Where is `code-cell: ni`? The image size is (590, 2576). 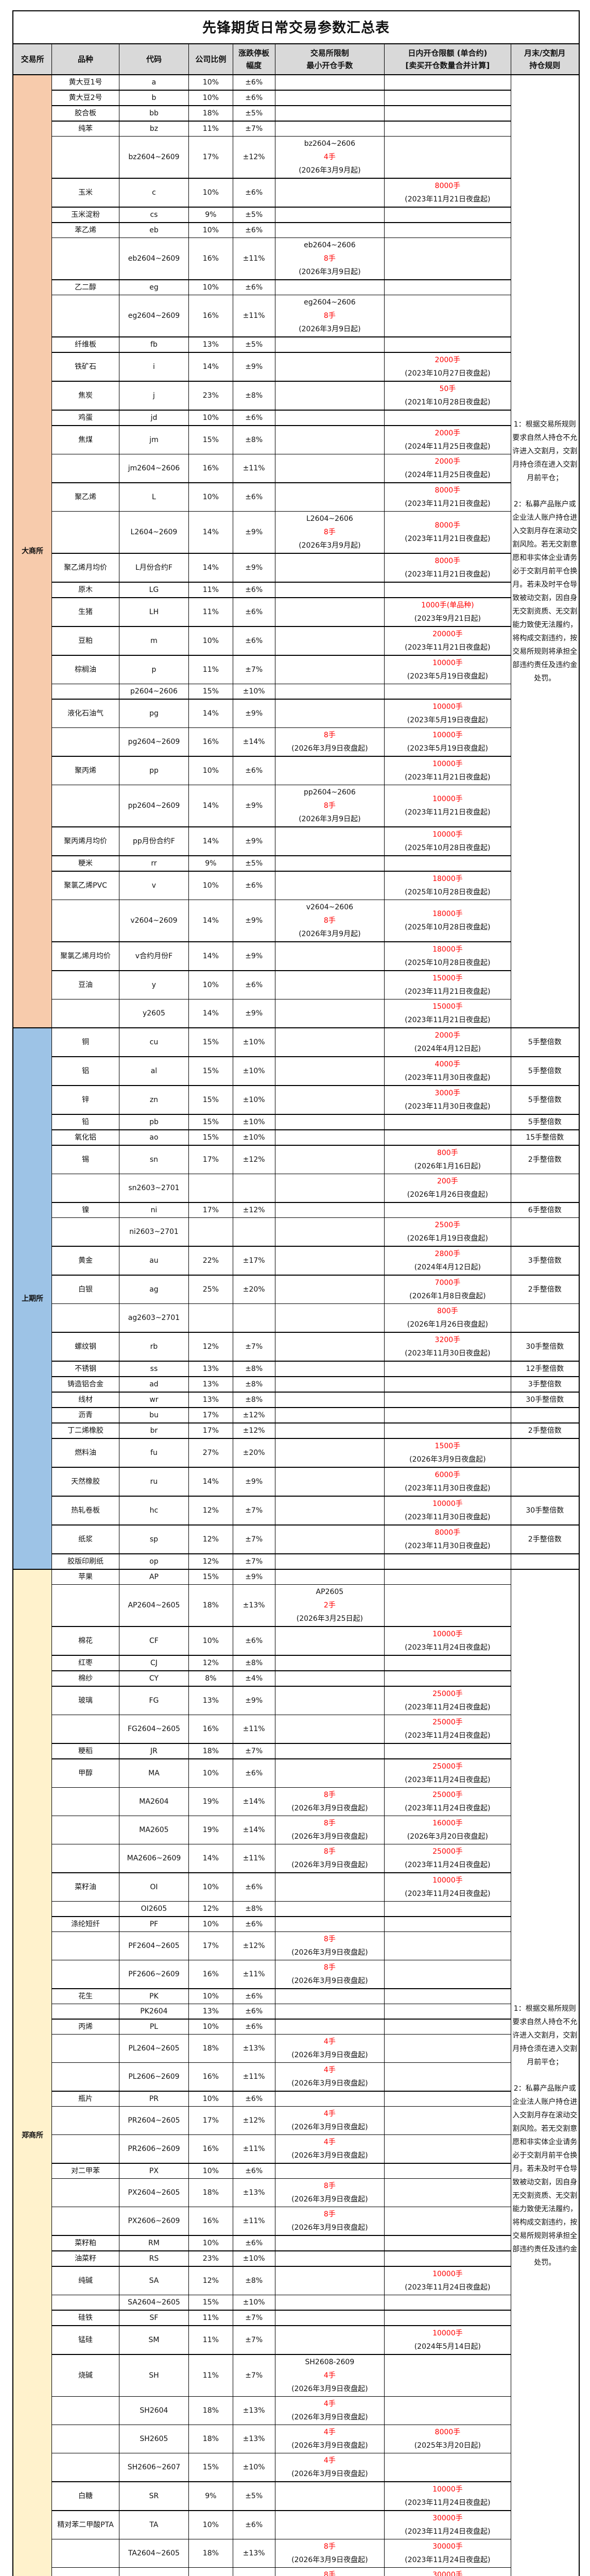 code-cell: ni is located at coordinates (153, 1210).